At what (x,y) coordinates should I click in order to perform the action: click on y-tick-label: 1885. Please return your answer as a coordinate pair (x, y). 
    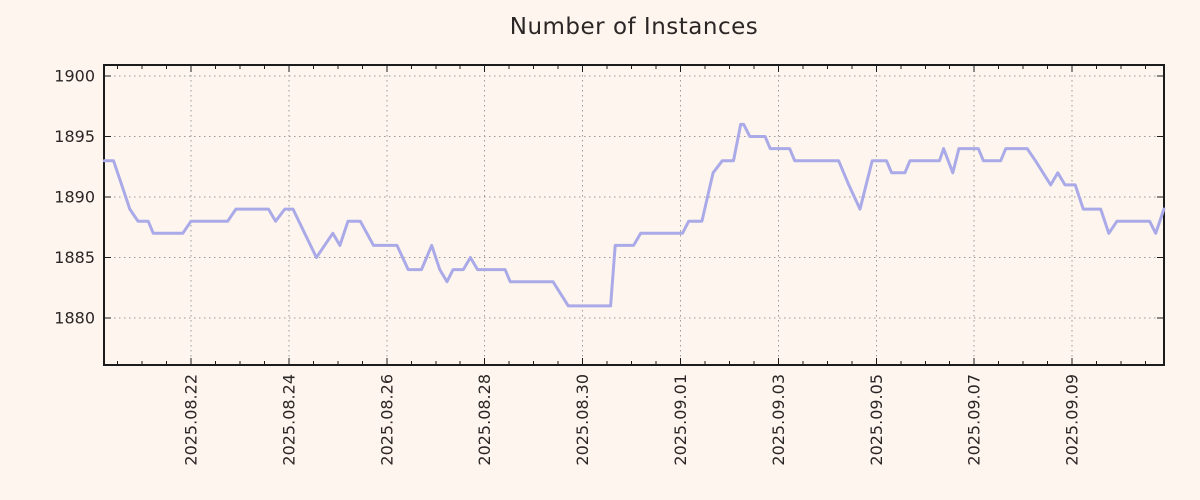
    Looking at the image, I should click on (74, 257).